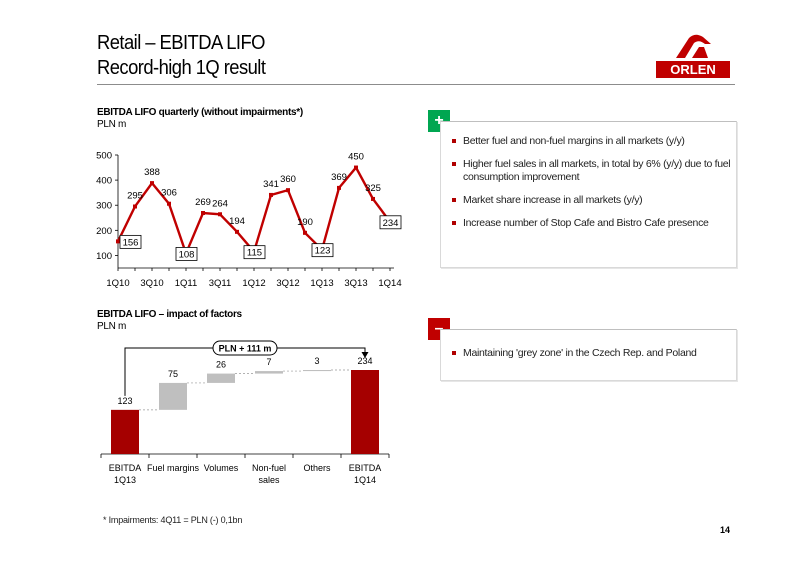 This screenshot has height=565, width=800. I want to click on title-divider, so click(416, 84).